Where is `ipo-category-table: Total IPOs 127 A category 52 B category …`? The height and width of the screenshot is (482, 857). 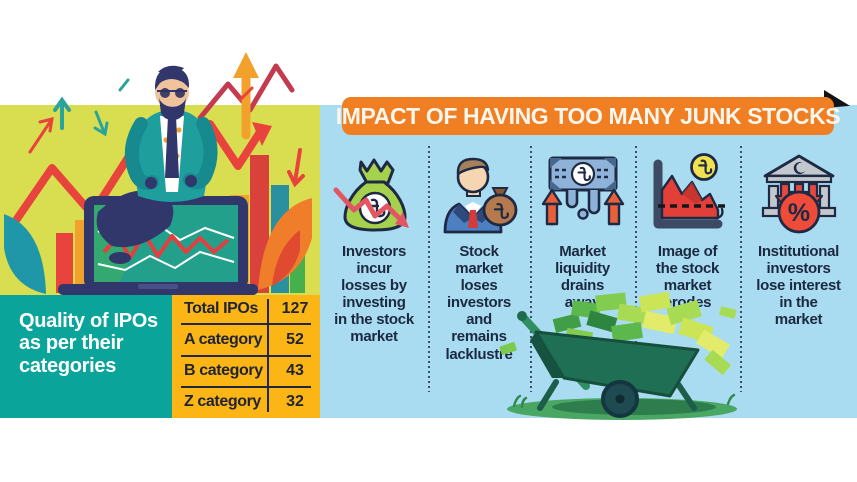 ipo-category-table: Total IPOs 127 A category 52 B category … is located at coordinates (246, 355).